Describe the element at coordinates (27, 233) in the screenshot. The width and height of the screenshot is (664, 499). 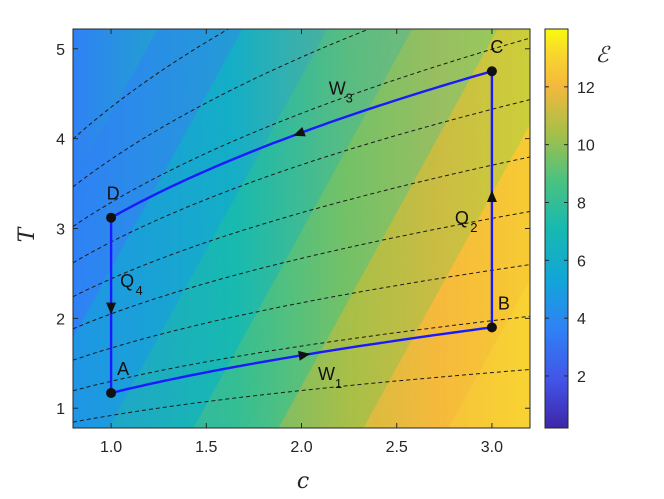
I see `y-axis-label: T` at that location.